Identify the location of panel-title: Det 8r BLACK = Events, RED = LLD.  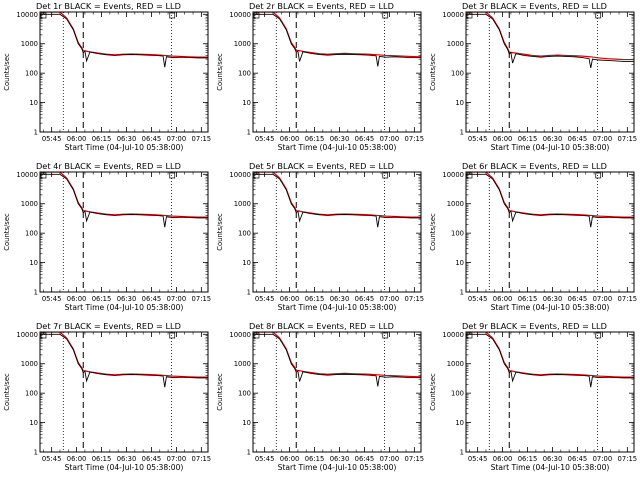
(321, 326).